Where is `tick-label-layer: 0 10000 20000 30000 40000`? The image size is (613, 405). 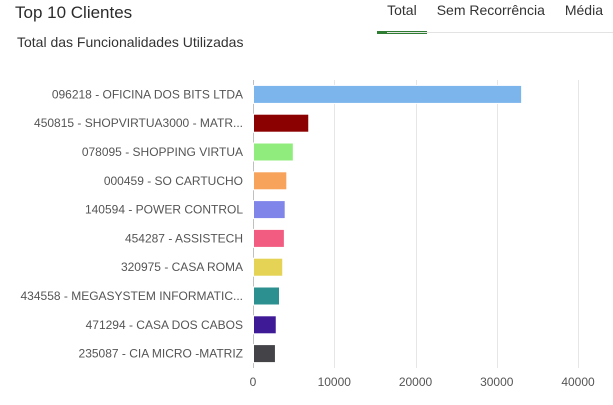 tick-label-layer: 0 10000 20000 30000 40000 is located at coordinates (422, 382).